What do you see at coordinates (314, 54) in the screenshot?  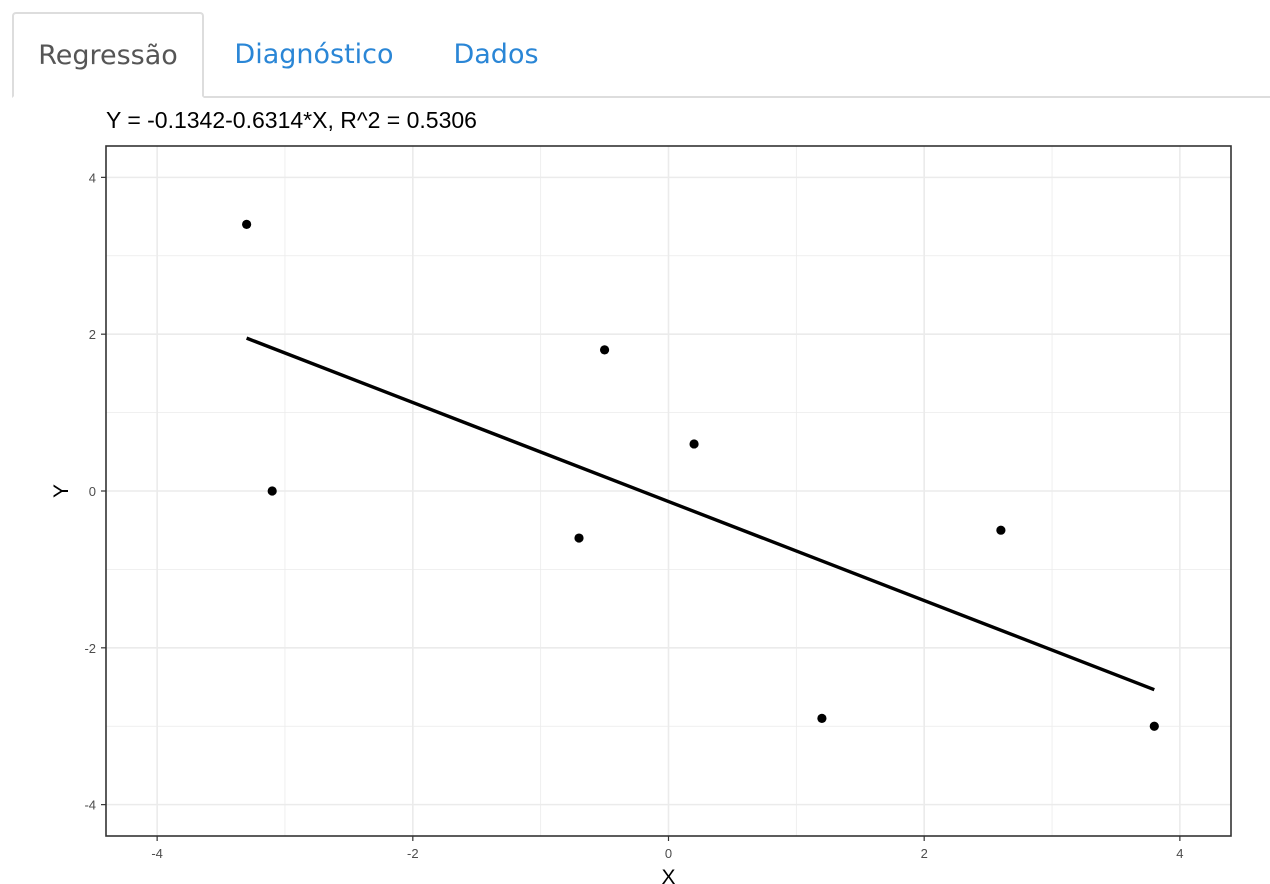 I see `tab-diagnostico: Diagnóstico` at bounding box center [314, 54].